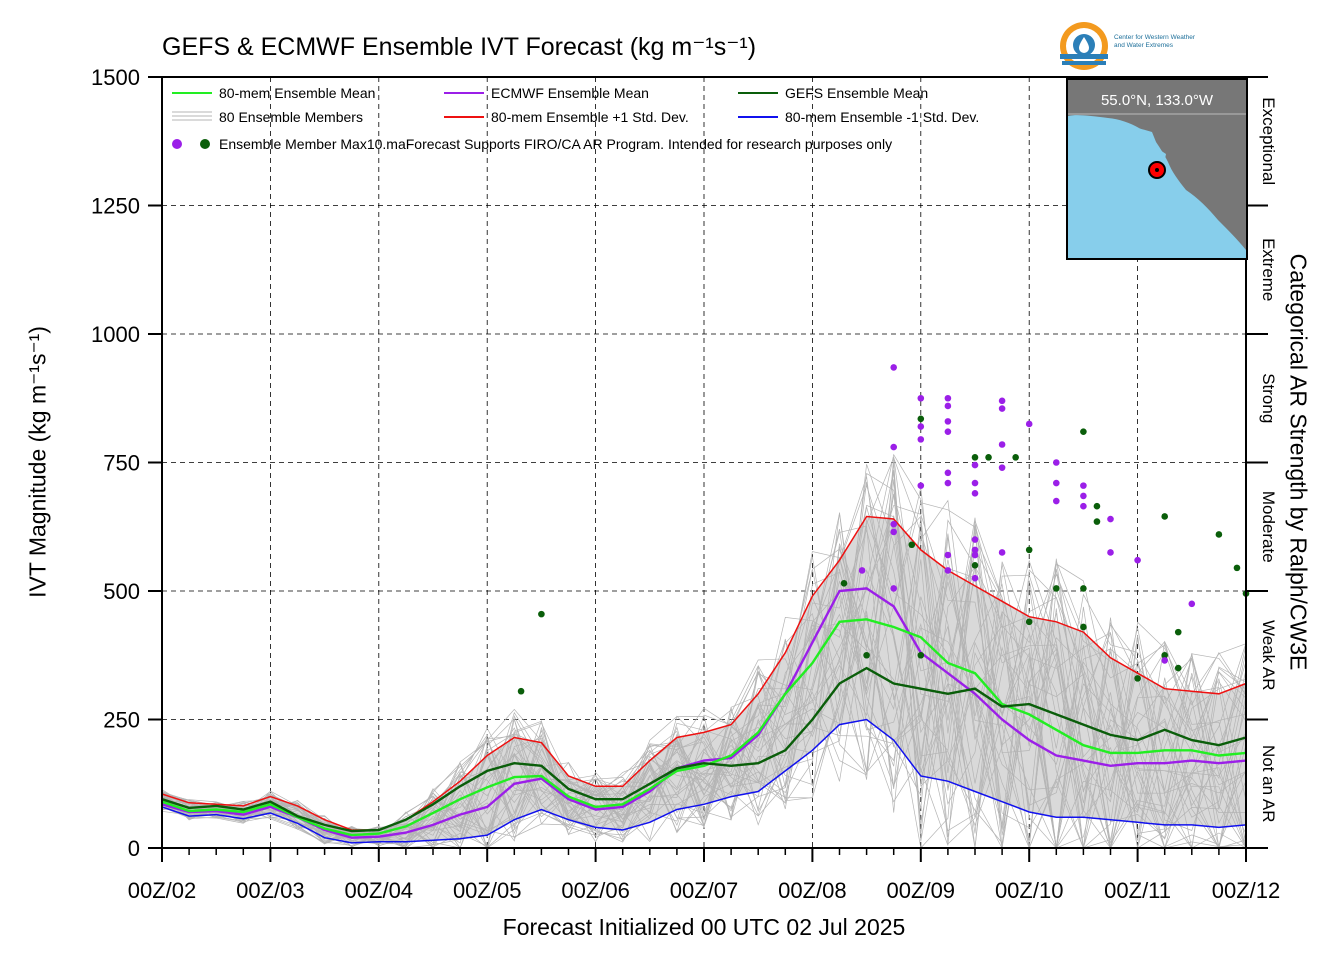 The image size is (1336, 962). What do you see at coordinates (1144, 45) in the screenshot?
I see `logo-text-line2: and Water Extremes` at bounding box center [1144, 45].